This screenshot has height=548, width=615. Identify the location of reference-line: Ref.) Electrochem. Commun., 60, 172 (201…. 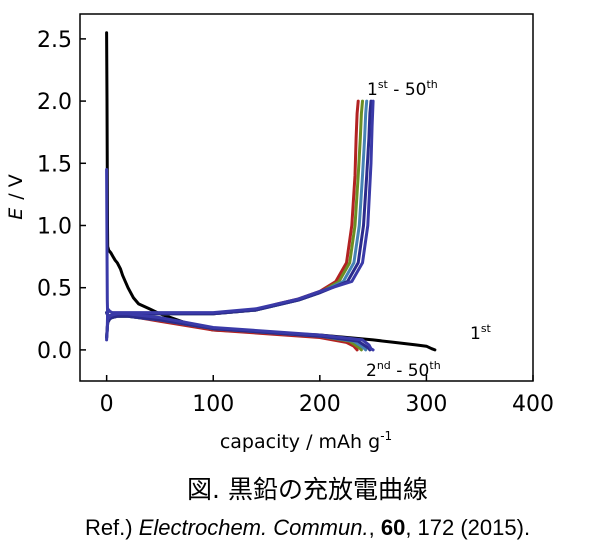
(307, 528).